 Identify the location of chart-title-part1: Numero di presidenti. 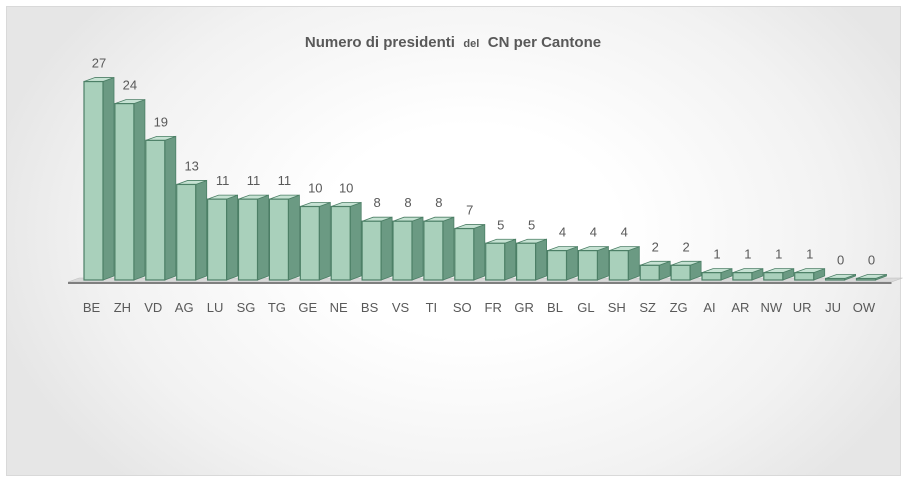
(380, 42).